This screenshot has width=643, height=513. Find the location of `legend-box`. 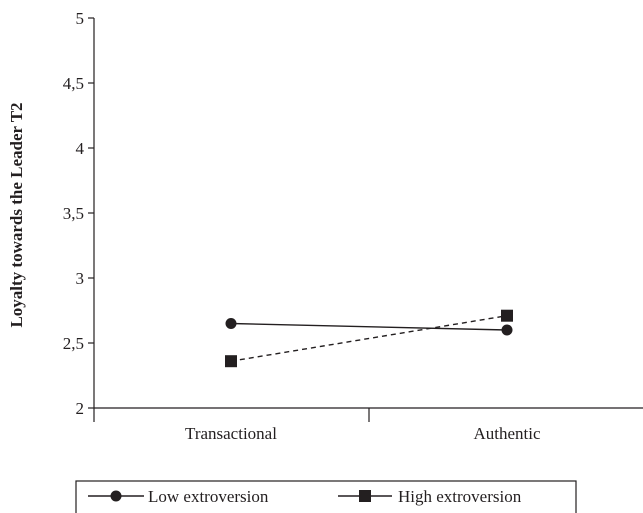

legend-box is located at coordinates (326, 496).